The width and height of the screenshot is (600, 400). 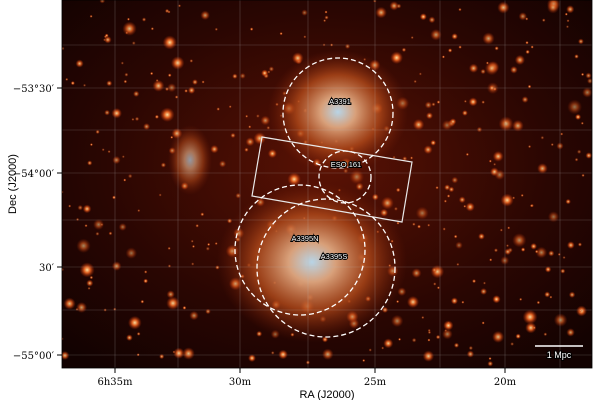 I want to click on bridge-region-box, so click(x=332, y=179).